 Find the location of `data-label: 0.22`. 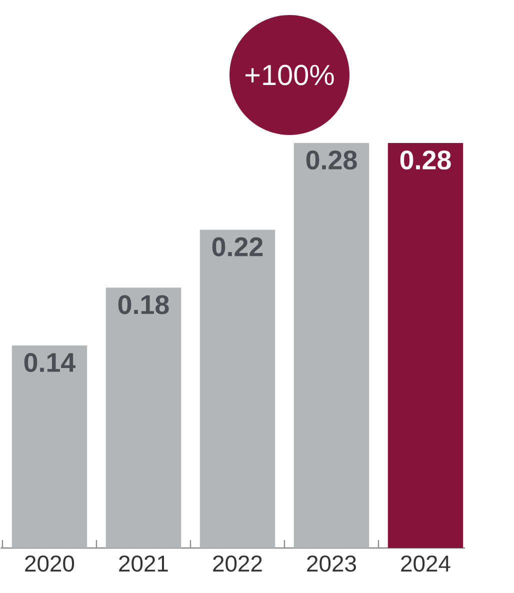

data-label: 0.22 is located at coordinates (237, 246).